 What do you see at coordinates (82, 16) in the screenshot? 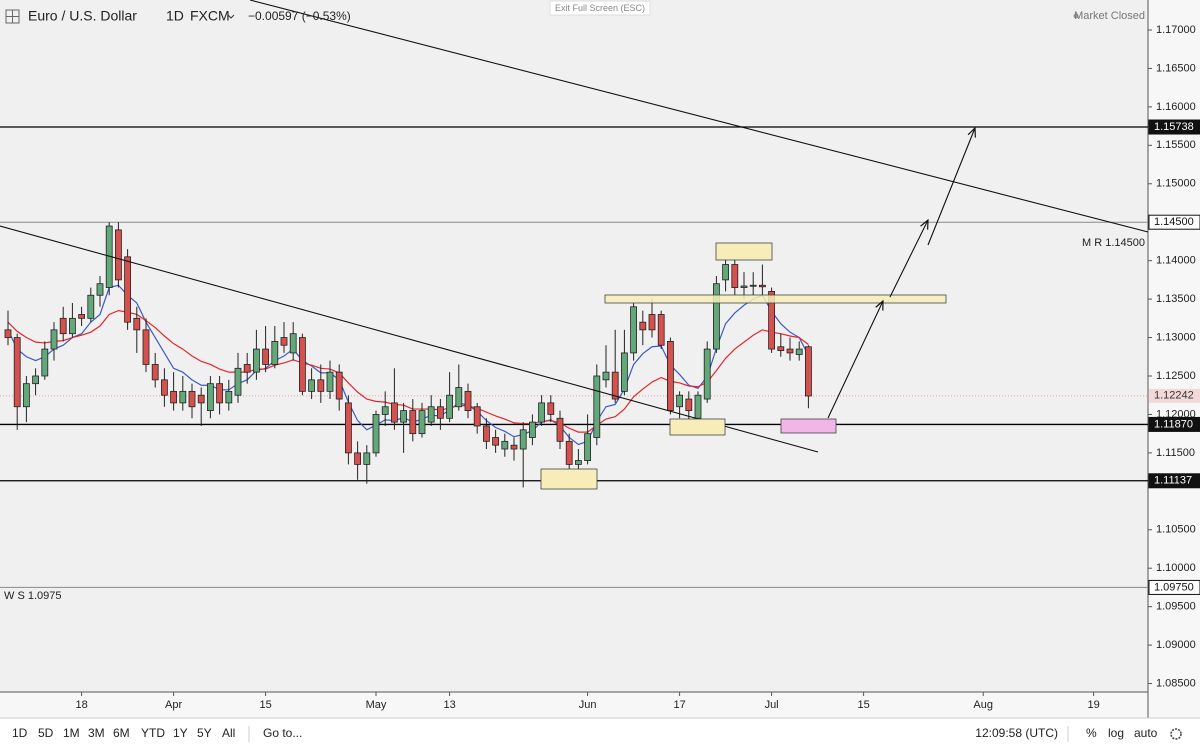
I see `symbol-name: Euro / U.S. Dollar` at bounding box center [82, 16].